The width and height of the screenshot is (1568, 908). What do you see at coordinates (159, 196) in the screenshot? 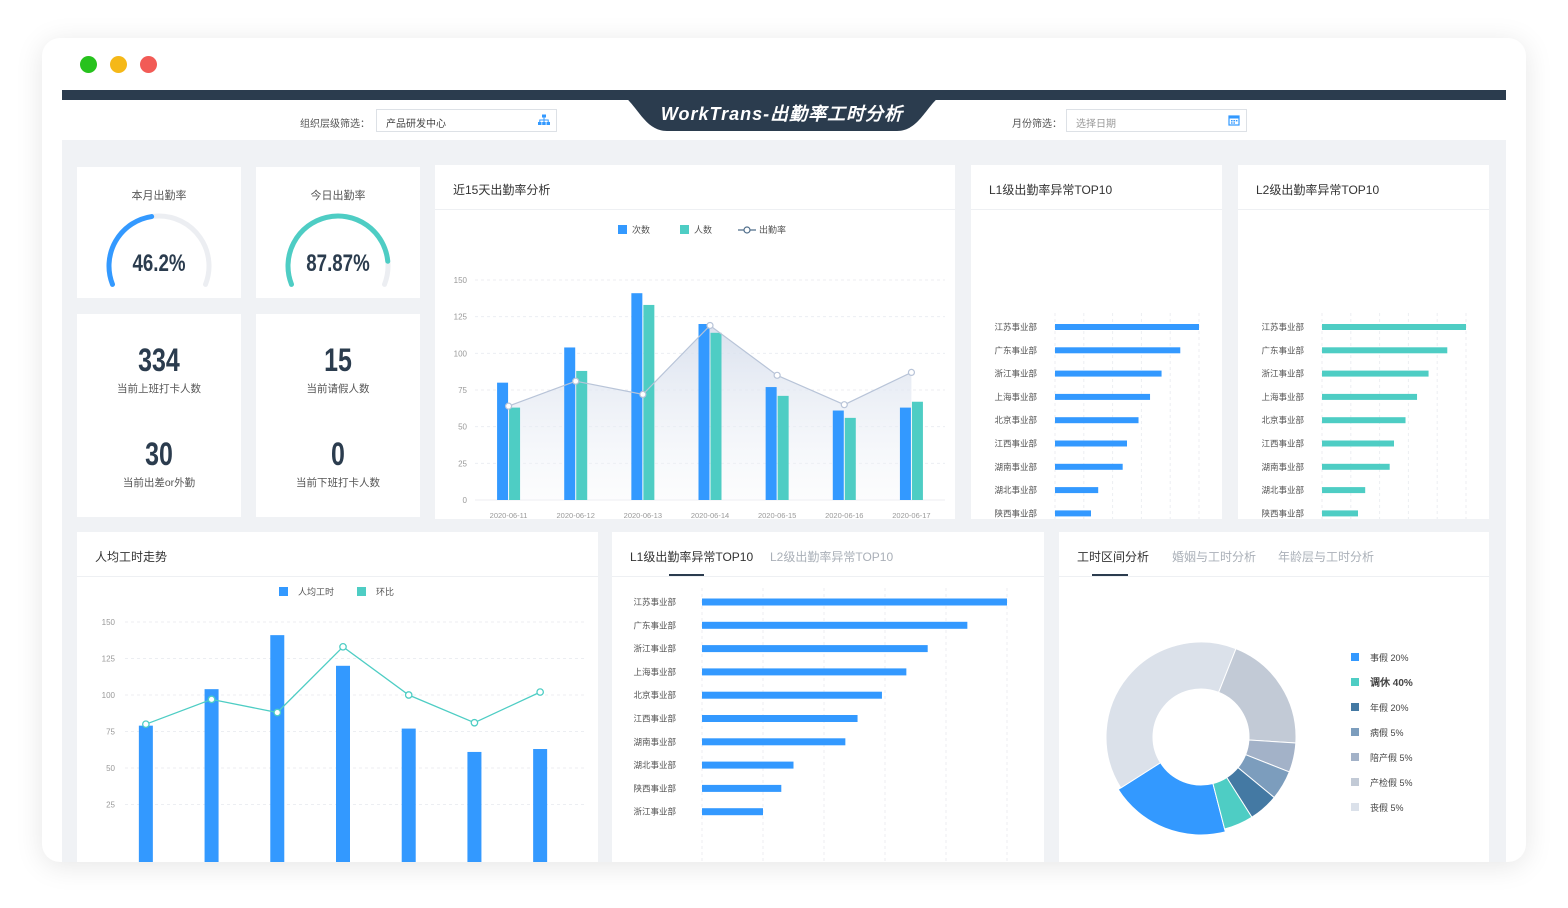
I see `month-rate-label: 本月出勤率` at bounding box center [159, 196].